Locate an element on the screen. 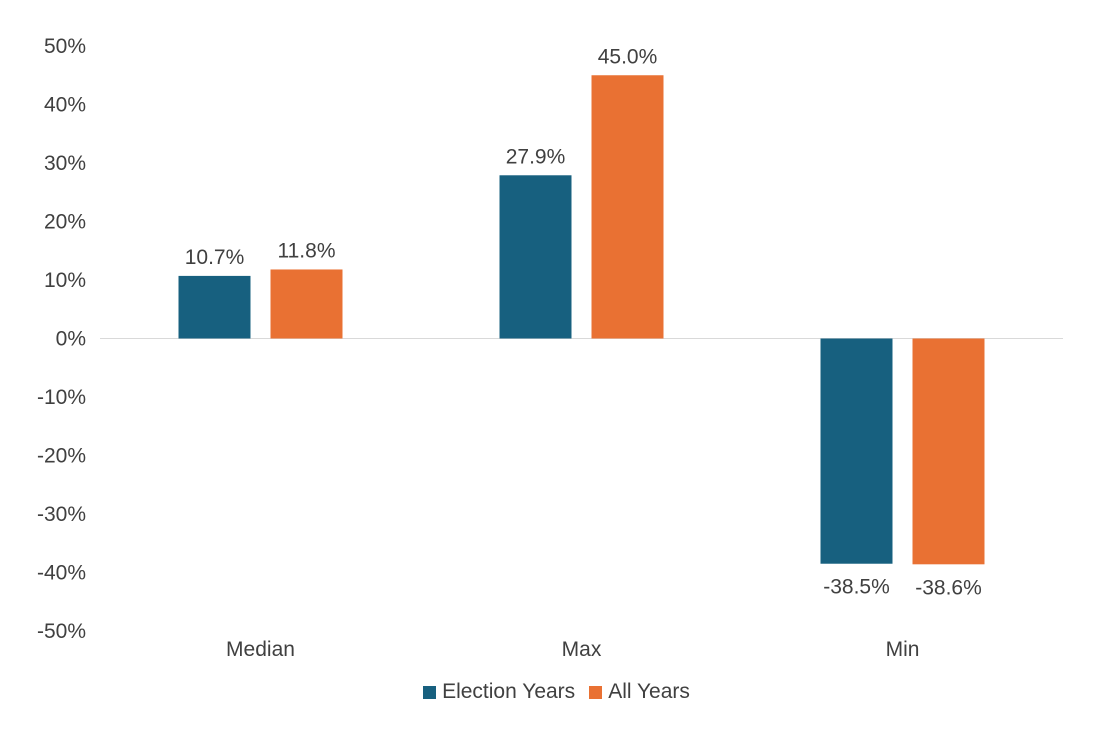  x-category-label: Median is located at coordinates (260, 649).